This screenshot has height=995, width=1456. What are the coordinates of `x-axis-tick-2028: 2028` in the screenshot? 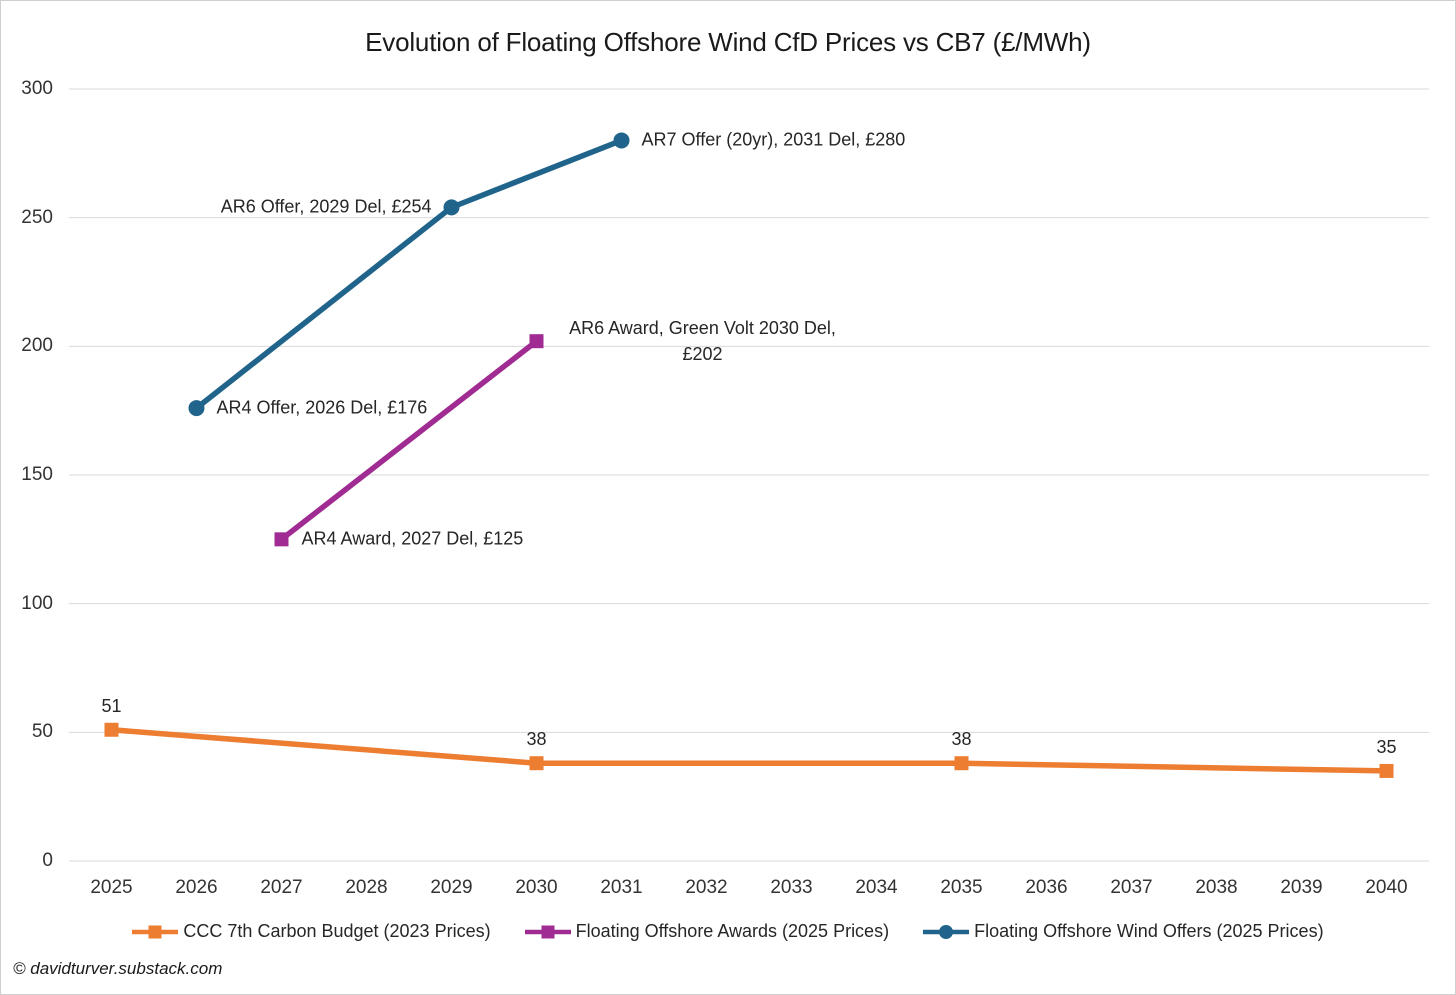 It's located at (366, 887).